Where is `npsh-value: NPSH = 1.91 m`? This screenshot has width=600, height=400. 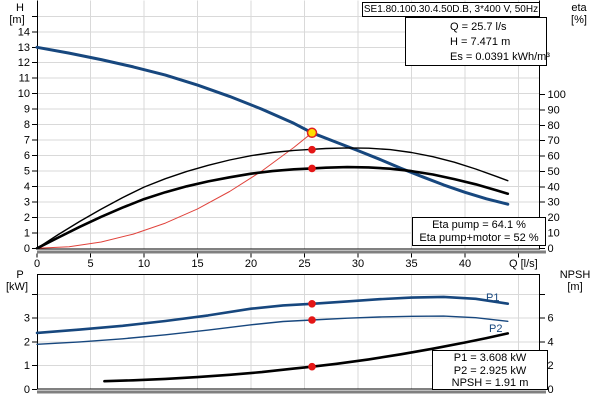 npsh-value: NPSH = 1.91 m is located at coordinates (490, 383).